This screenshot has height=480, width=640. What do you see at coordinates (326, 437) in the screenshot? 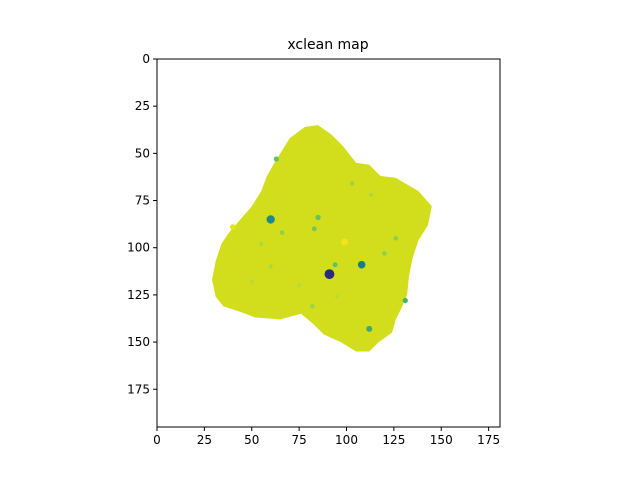
I see `x-axis: 0 25 50 75 100 125 150 175` at bounding box center [326, 437].